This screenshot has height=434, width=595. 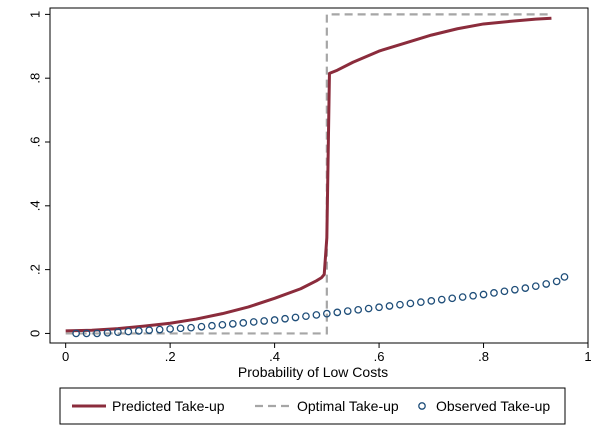 I want to click on x-tick-label: 0, so click(x=65, y=356).